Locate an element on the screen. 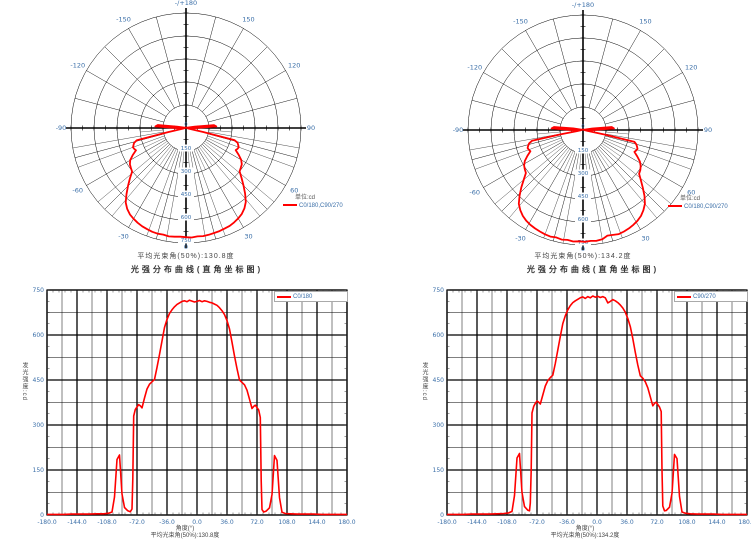  x-tick-label: -72.0 is located at coordinates (537, 522).